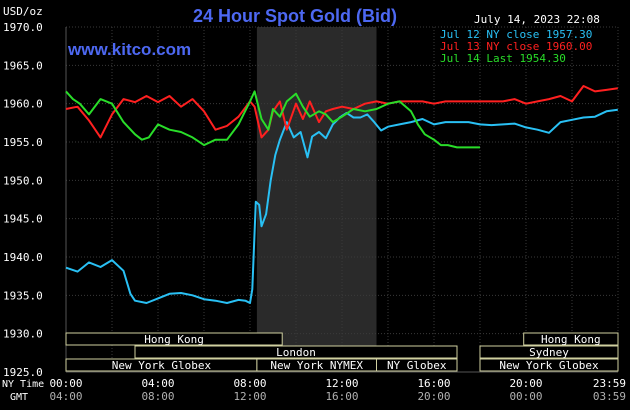 The image size is (630, 410). I want to click on y-tick-label: 1945.0, so click(23, 219).